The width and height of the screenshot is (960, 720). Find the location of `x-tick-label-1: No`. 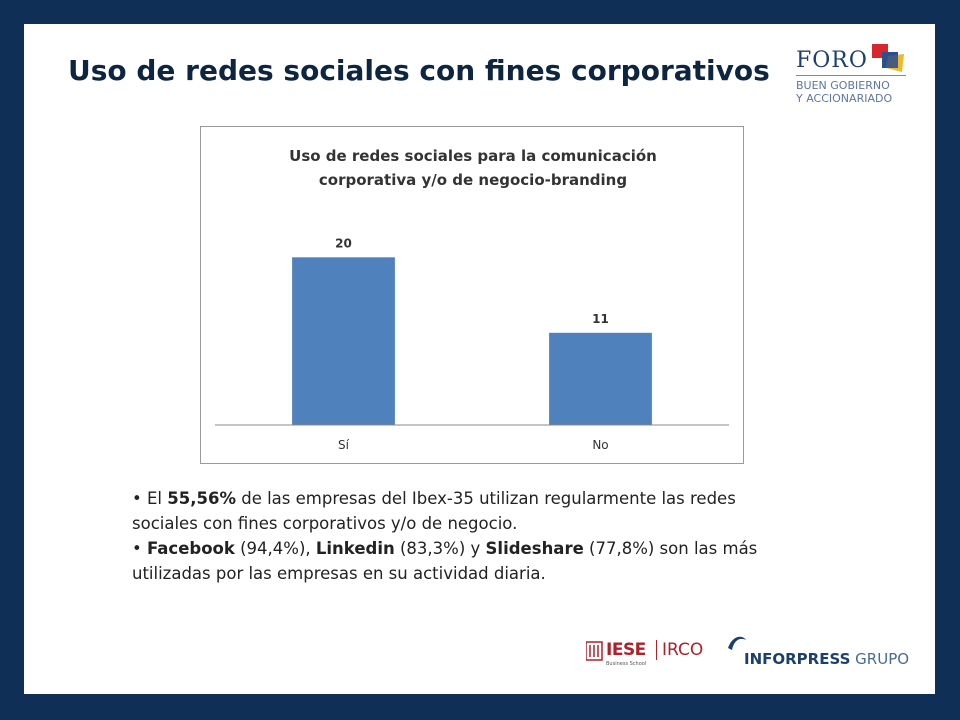

x-tick-label-1: No is located at coordinates (600, 445).